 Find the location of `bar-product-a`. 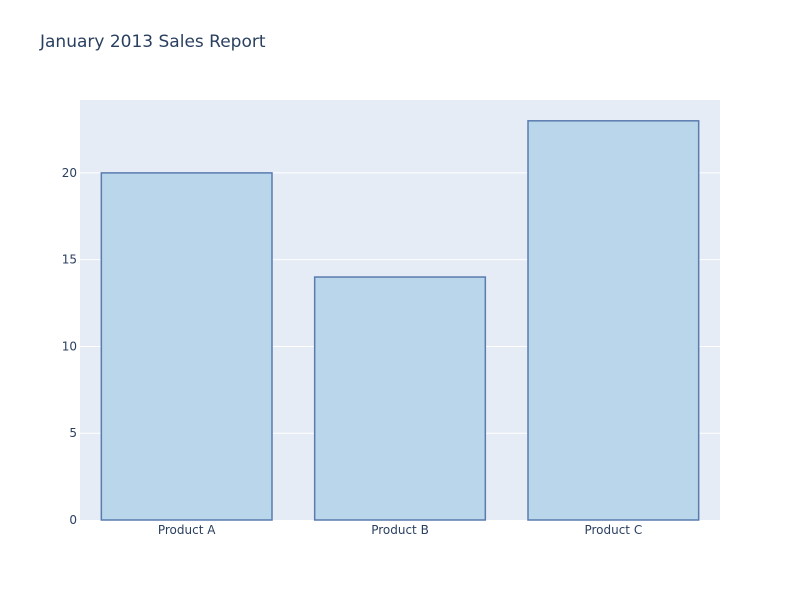

bar-product-a is located at coordinates (186, 346).